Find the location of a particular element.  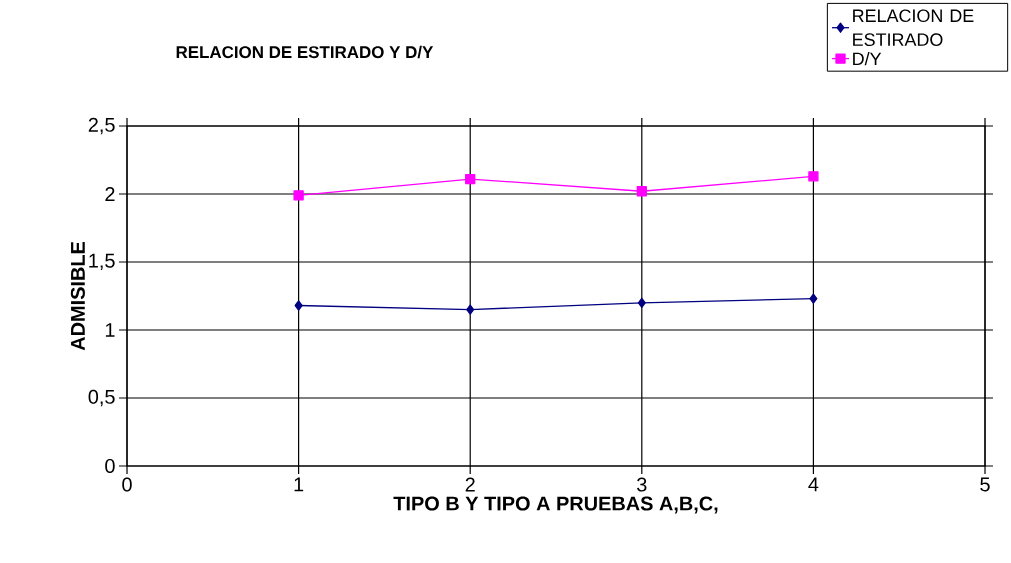

x-tick-label: 3 is located at coordinates (642, 484).